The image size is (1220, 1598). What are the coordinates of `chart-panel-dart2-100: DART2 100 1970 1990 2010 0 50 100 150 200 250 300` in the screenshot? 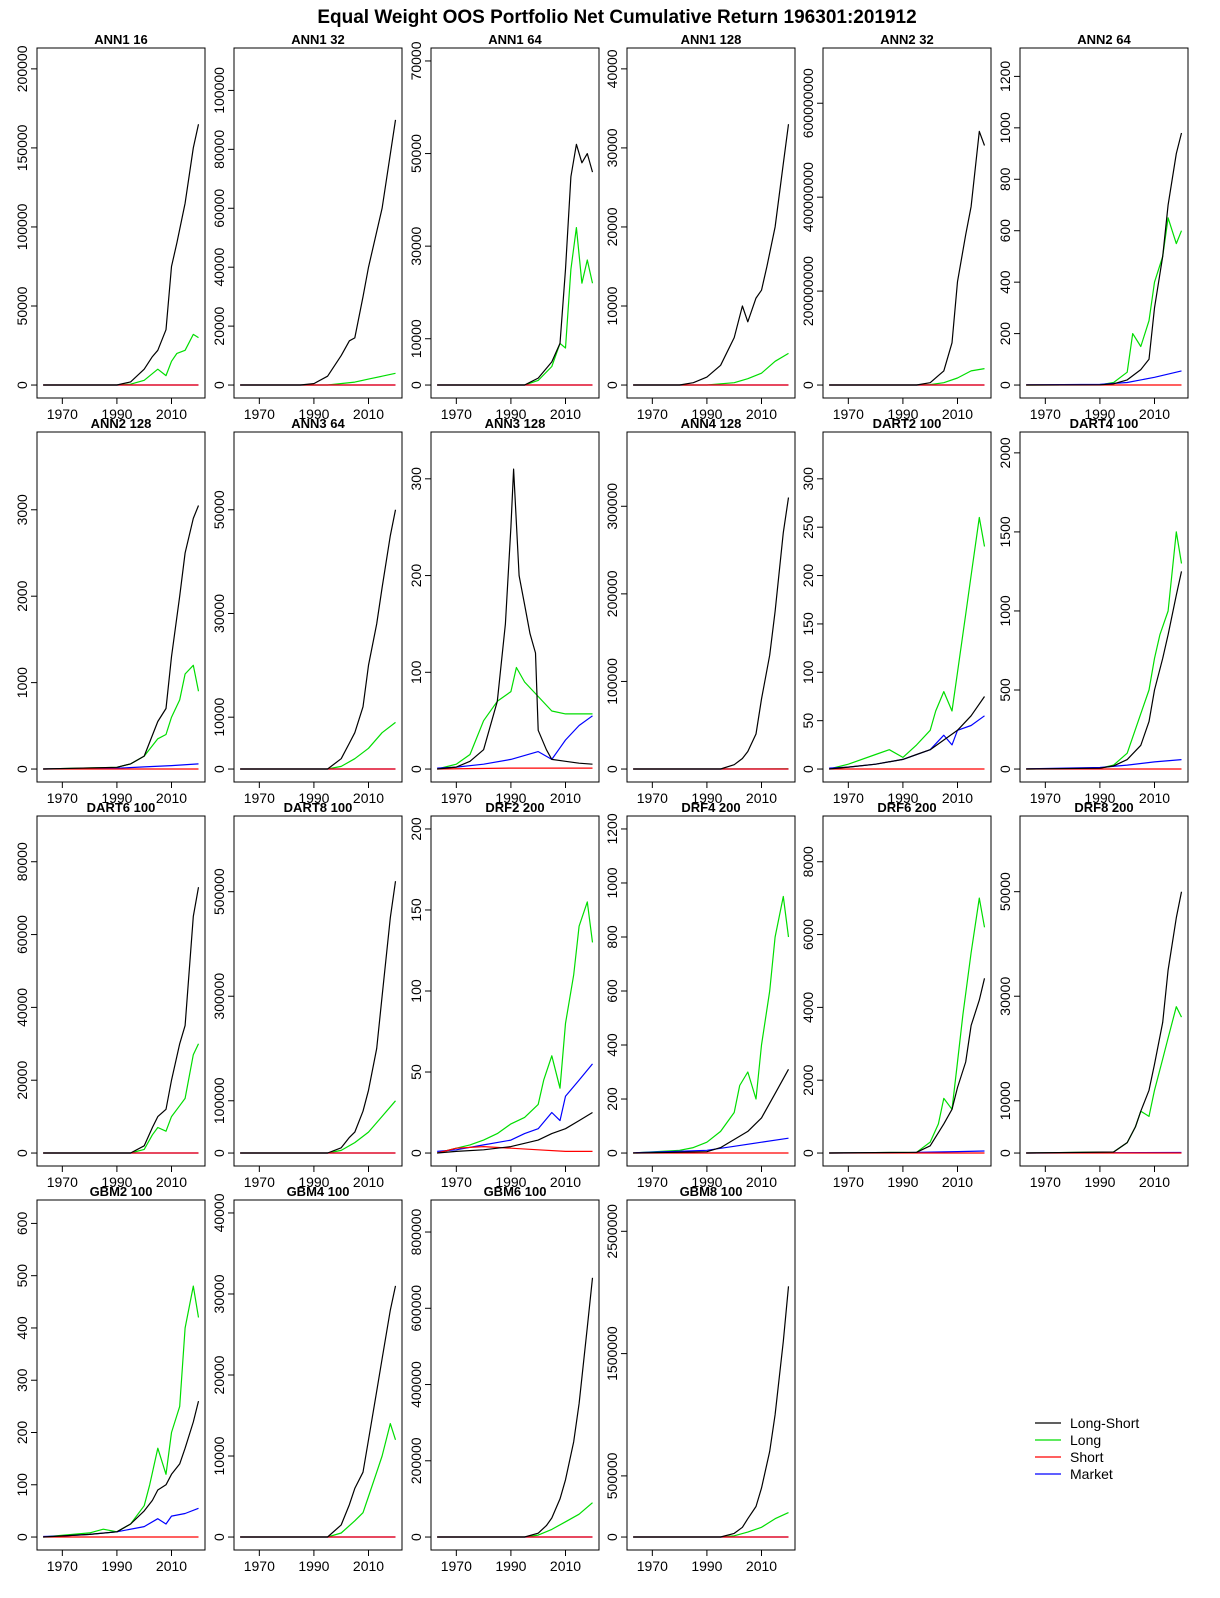 It's located at (896, 611).